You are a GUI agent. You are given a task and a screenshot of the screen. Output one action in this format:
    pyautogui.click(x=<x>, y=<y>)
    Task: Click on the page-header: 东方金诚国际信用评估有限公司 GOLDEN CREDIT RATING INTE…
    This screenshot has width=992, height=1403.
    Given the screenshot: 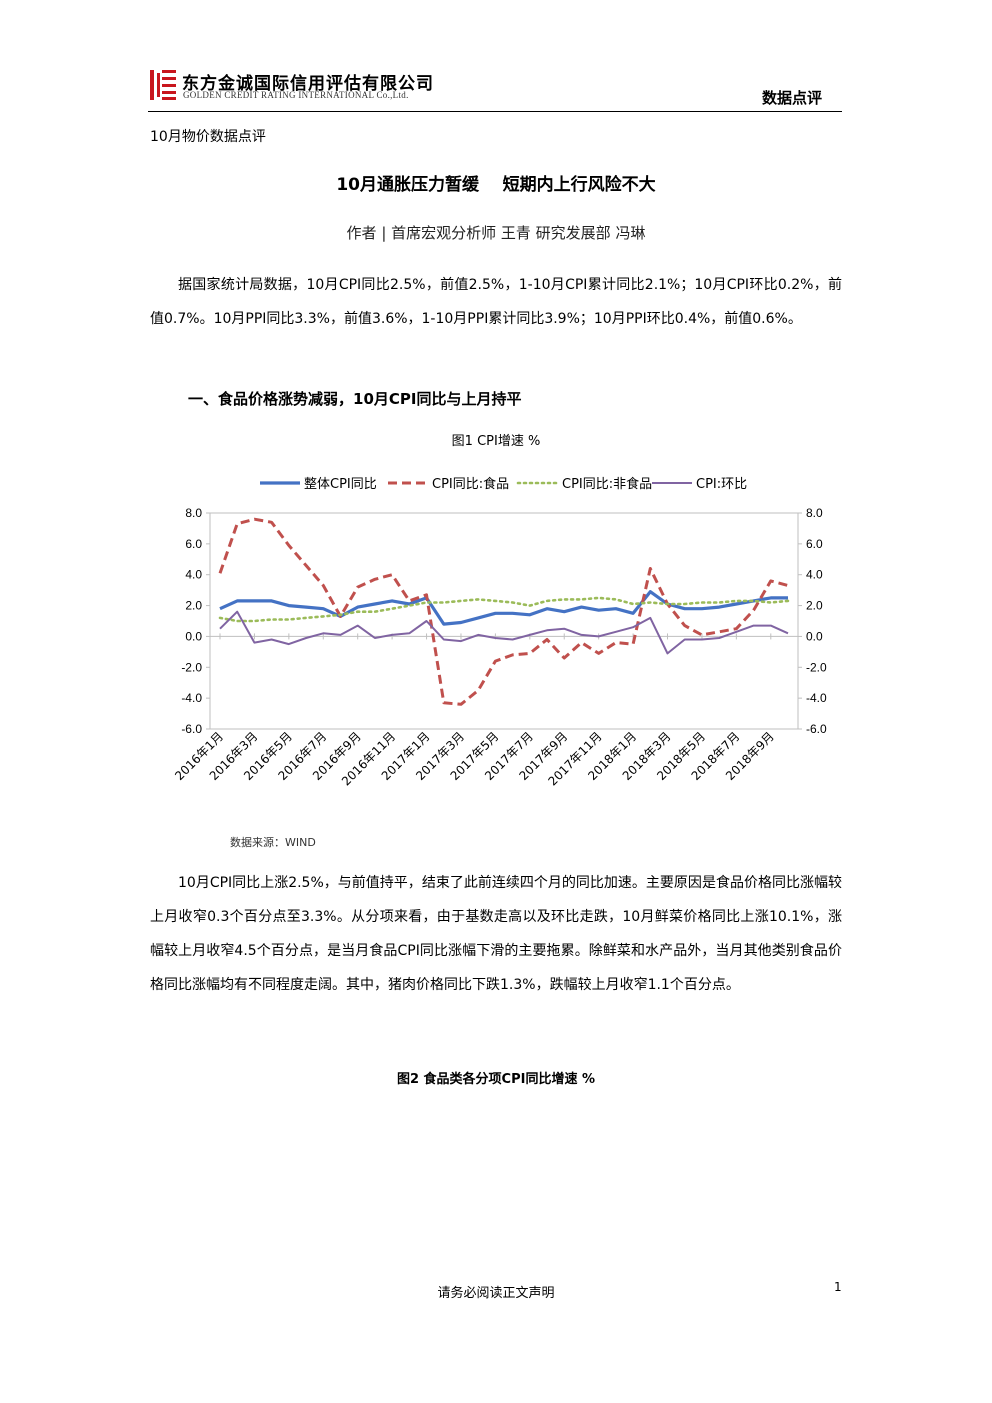 What is the action you would take?
    pyautogui.click(x=496, y=89)
    